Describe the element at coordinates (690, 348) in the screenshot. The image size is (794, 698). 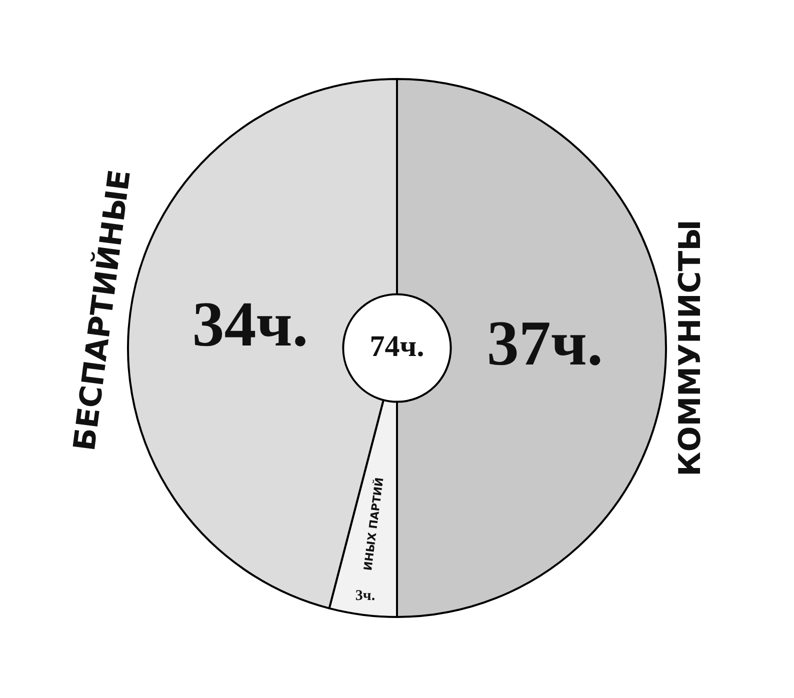
I see `slice-label: КОММУНИСТЫ` at that location.